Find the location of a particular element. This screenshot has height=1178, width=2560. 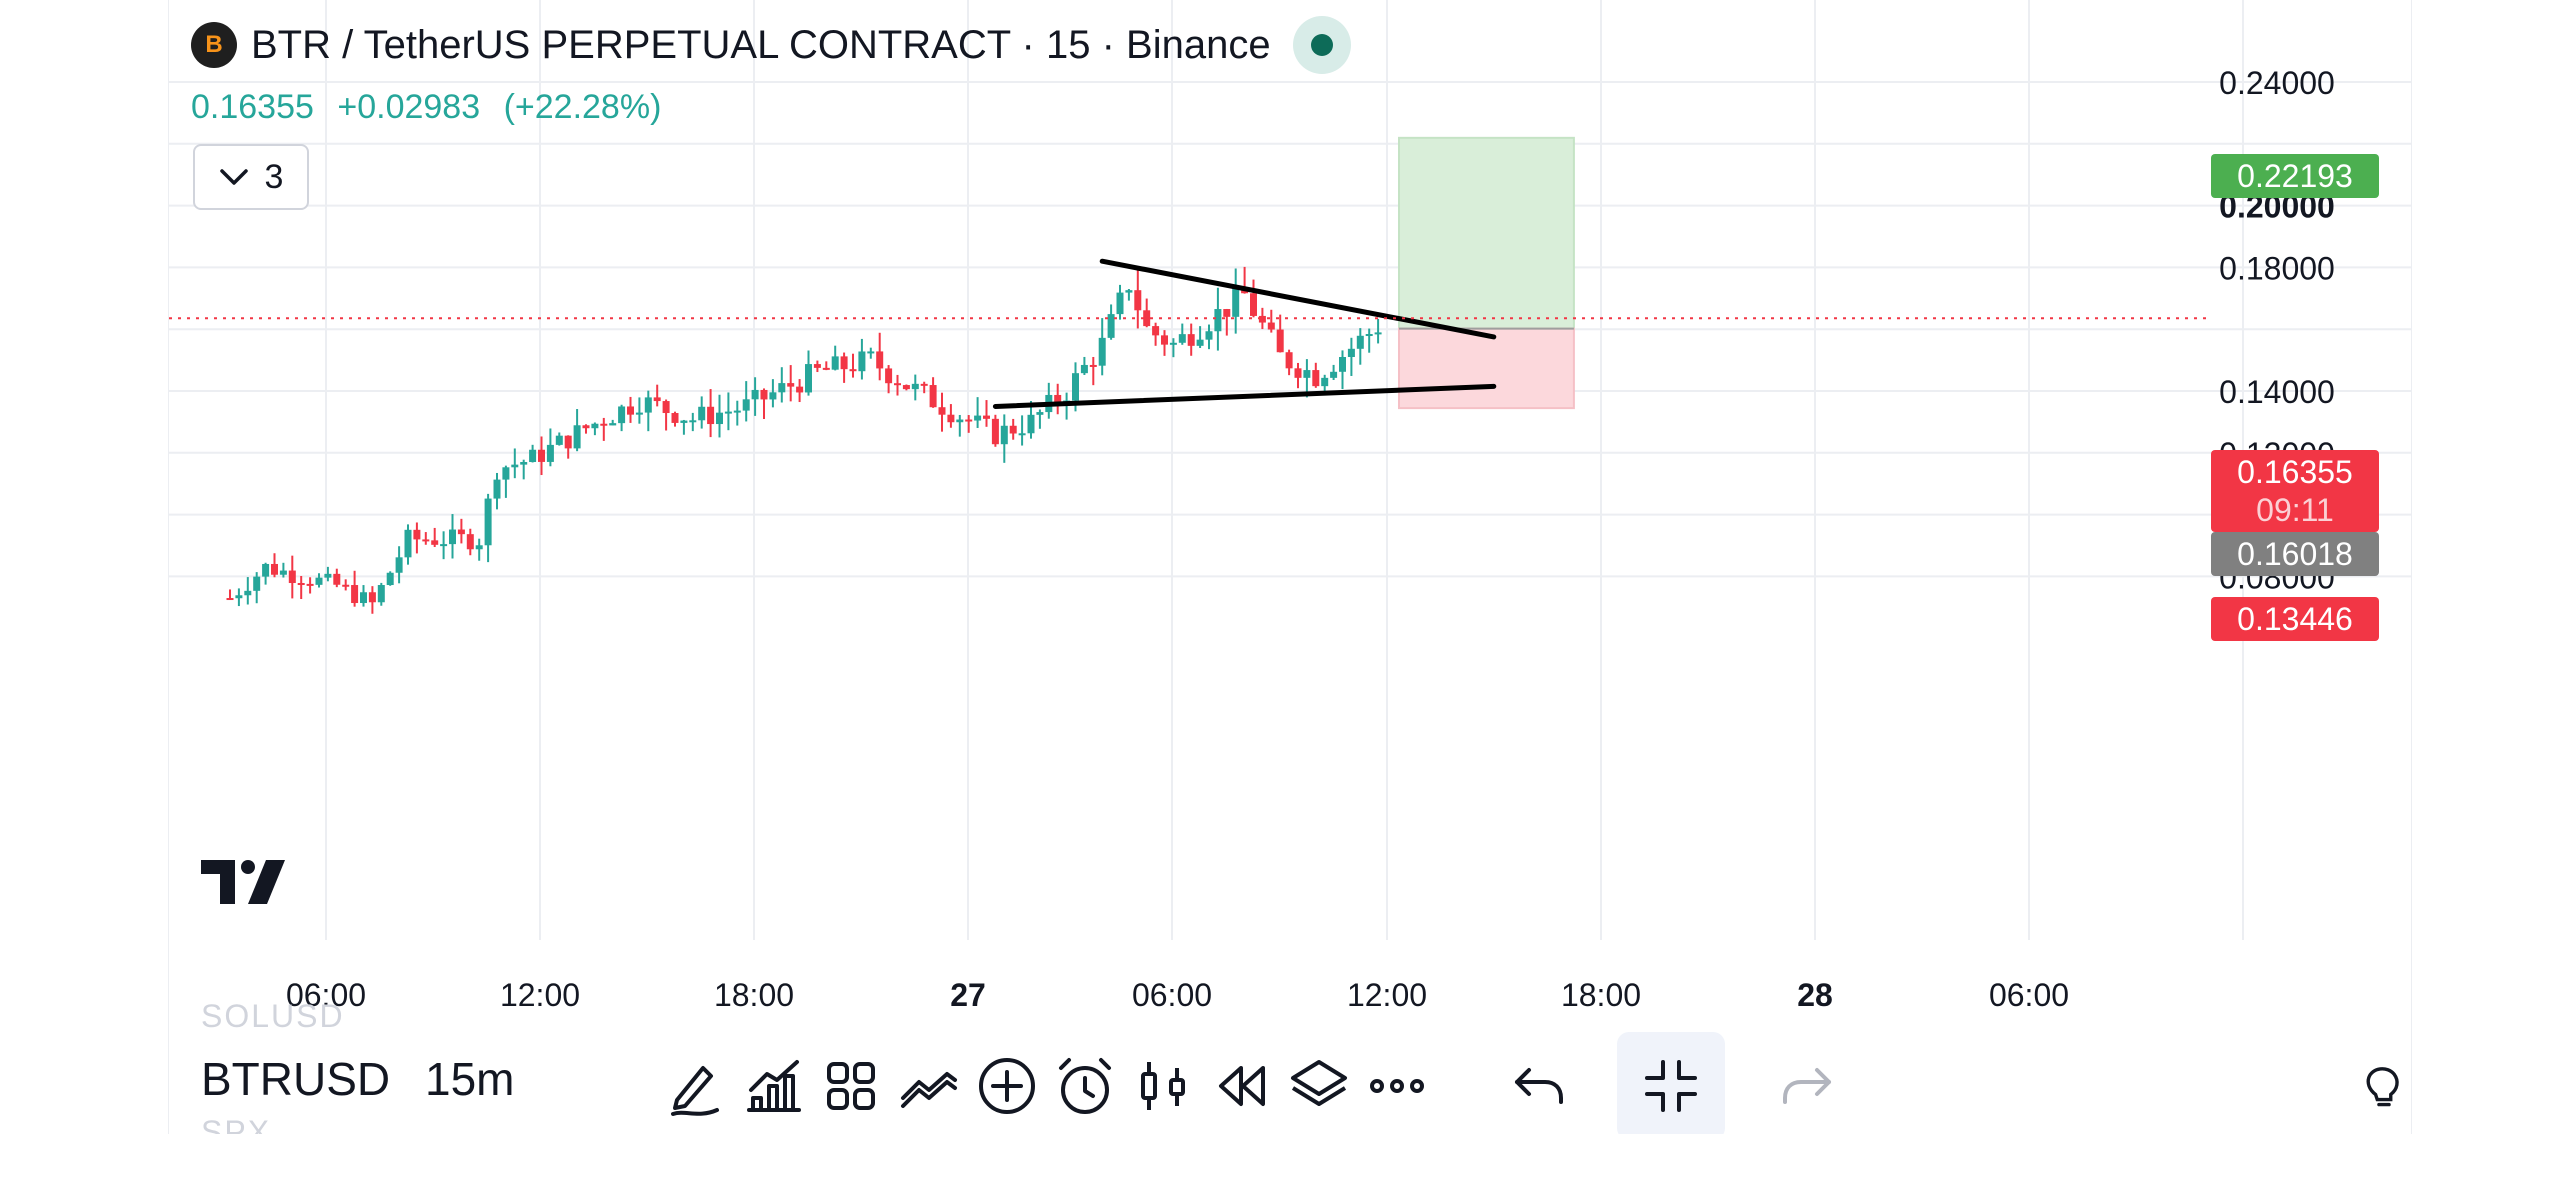

compare-button is located at coordinates (929, 1083).